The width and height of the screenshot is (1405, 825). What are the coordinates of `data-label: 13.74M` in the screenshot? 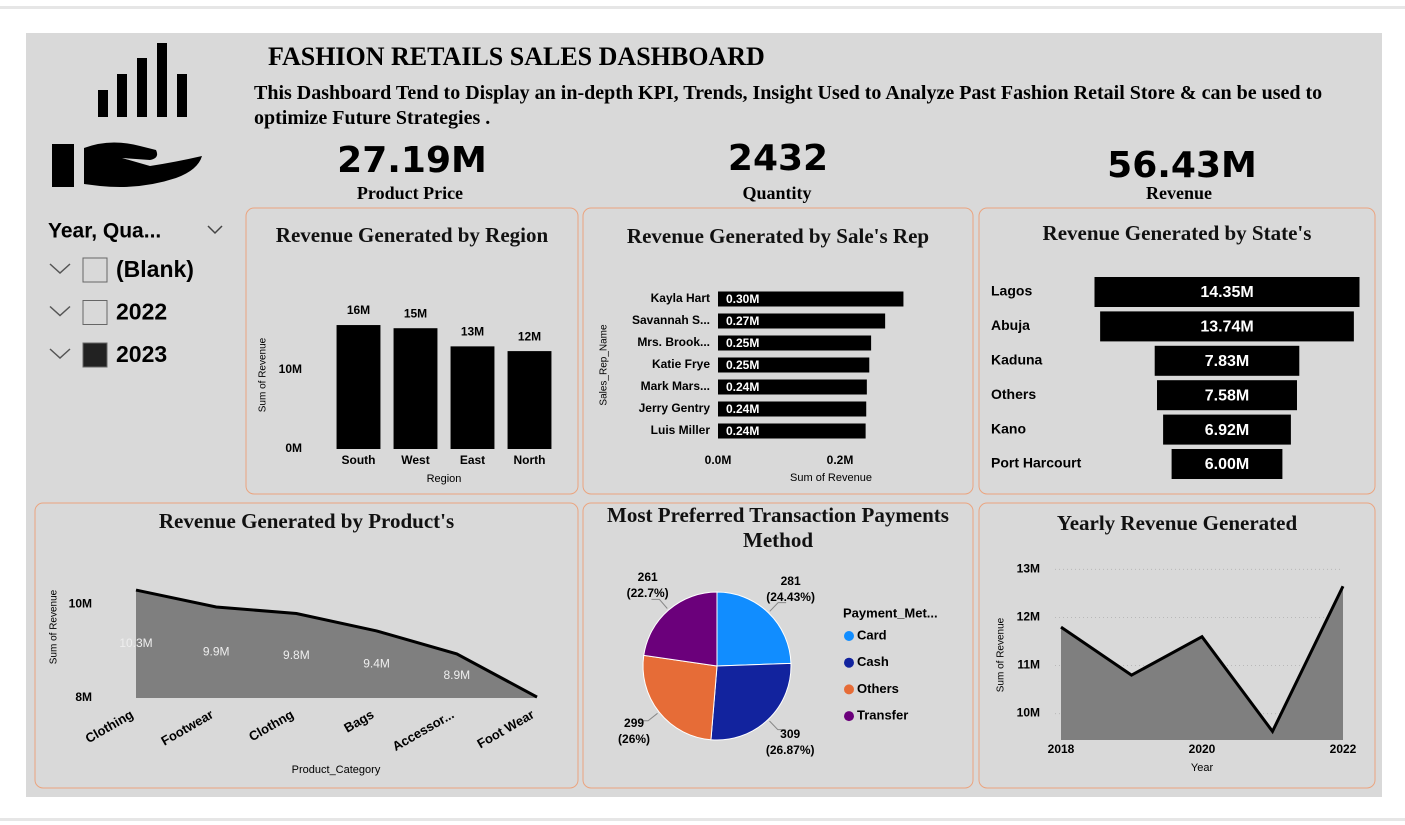 It's located at (1226, 327).